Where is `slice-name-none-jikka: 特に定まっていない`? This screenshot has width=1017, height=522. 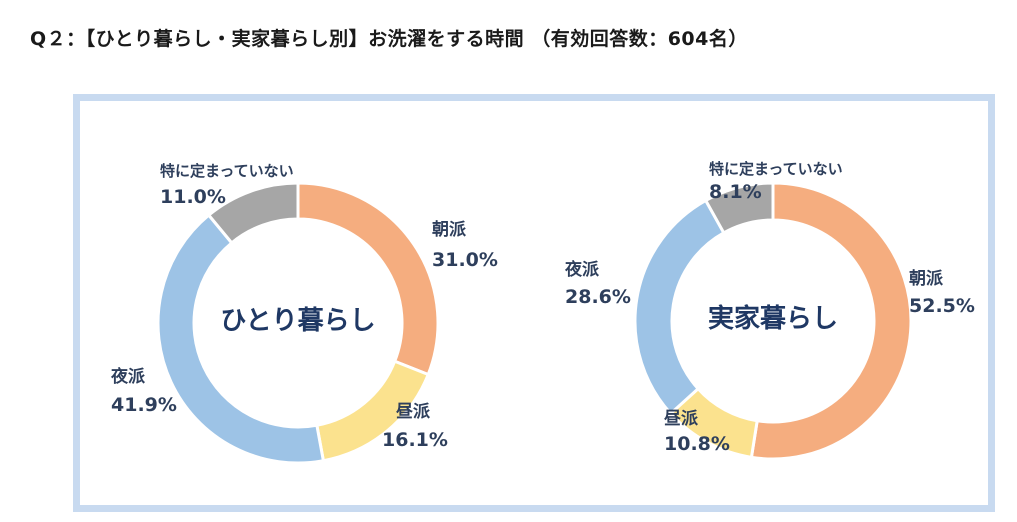
slice-name-none-jikka: 特に定まっていない is located at coordinates (776, 169).